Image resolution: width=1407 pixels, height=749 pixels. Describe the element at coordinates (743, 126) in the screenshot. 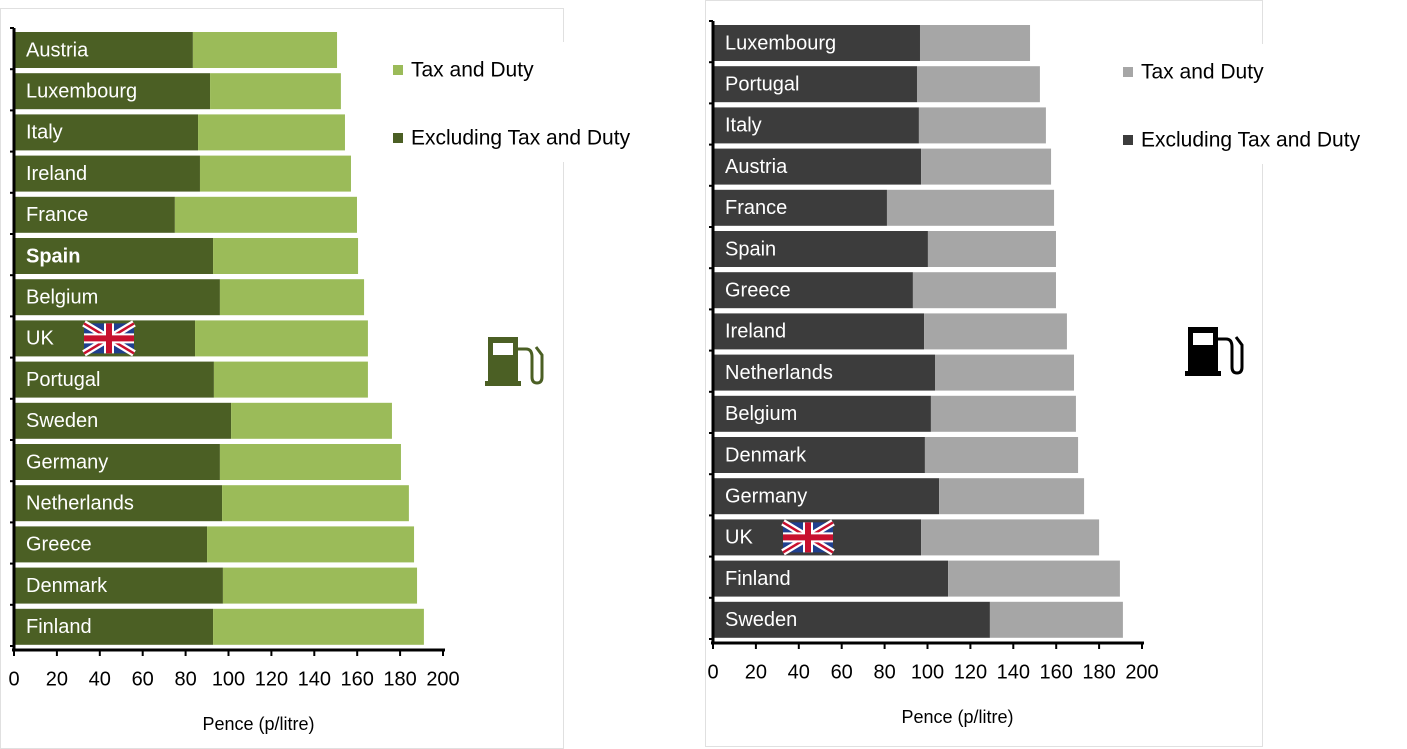

I see `category-label: Italy` at that location.